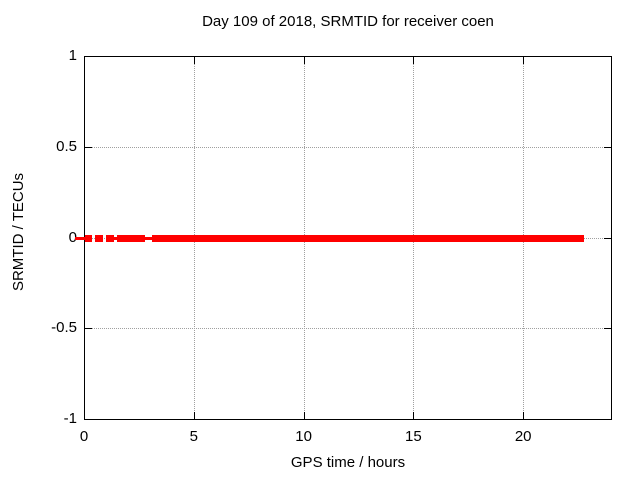 The width and height of the screenshot is (640, 480). What do you see at coordinates (72, 55) in the screenshot?
I see `y-tick-label: 1` at bounding box center [72, 55].